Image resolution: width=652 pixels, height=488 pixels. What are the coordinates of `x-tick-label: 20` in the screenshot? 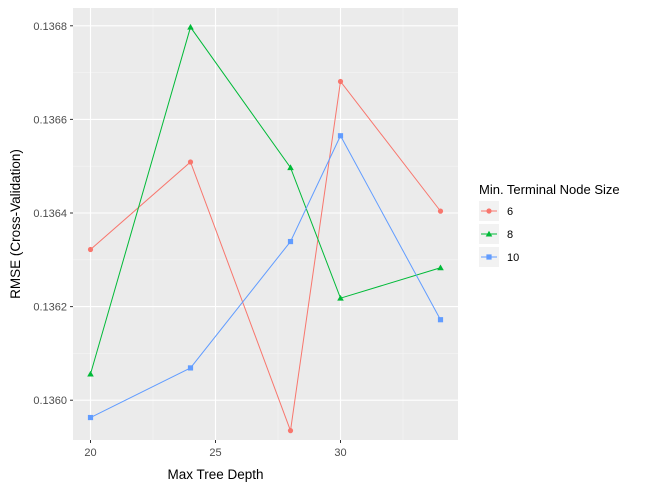 It's located at (90, 453).